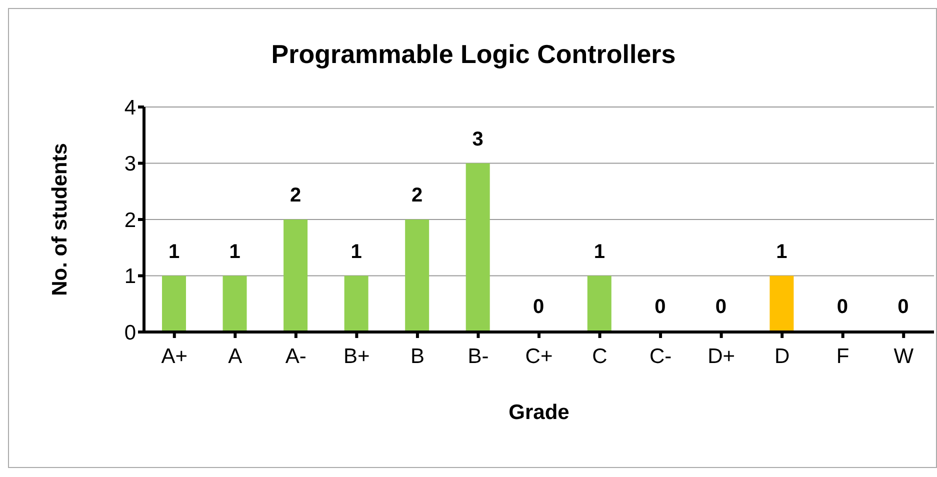  I want to click on y-axis-title: No. of students, so click(60, 219).